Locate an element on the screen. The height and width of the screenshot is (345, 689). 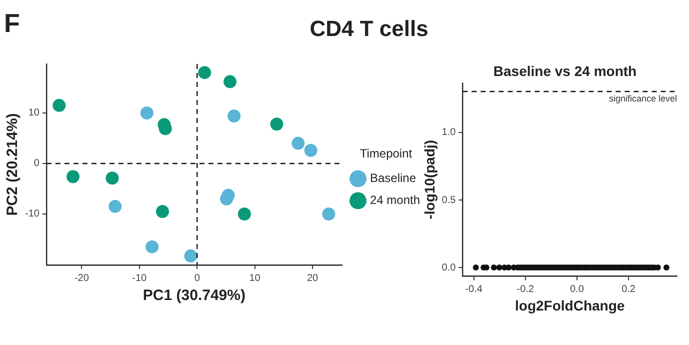
chart-title: CD4 T cells is located at coordinates (369, 29).